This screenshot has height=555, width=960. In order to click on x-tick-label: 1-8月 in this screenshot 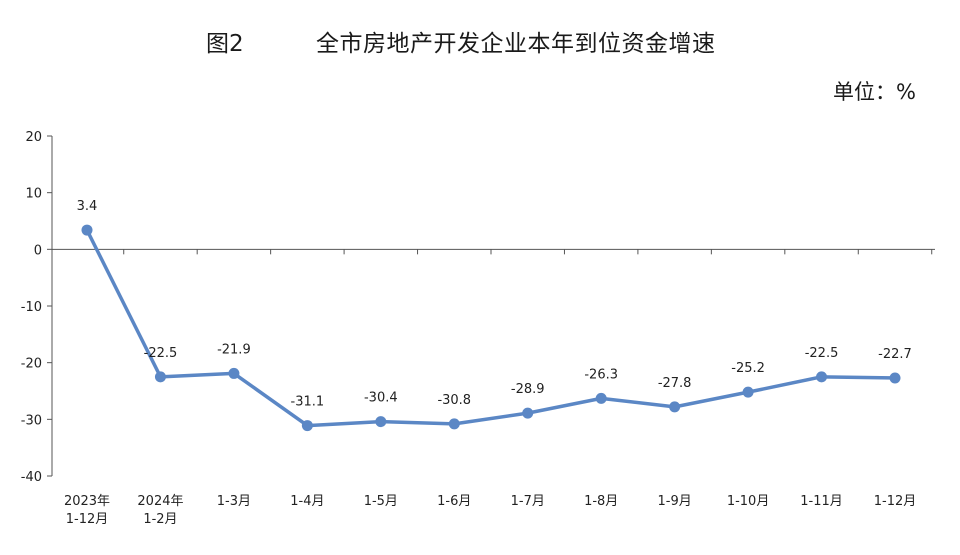, I will do `click(601, 501)`.